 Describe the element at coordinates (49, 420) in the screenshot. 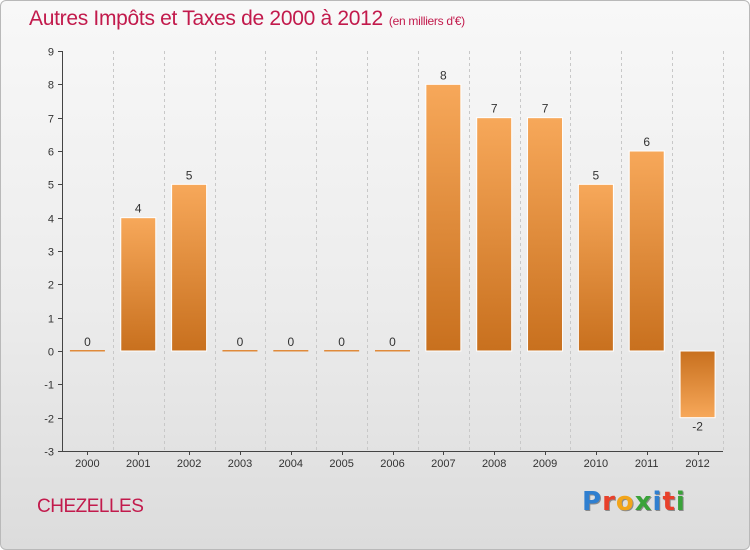

I see `y-tick-label: -2` at that location.